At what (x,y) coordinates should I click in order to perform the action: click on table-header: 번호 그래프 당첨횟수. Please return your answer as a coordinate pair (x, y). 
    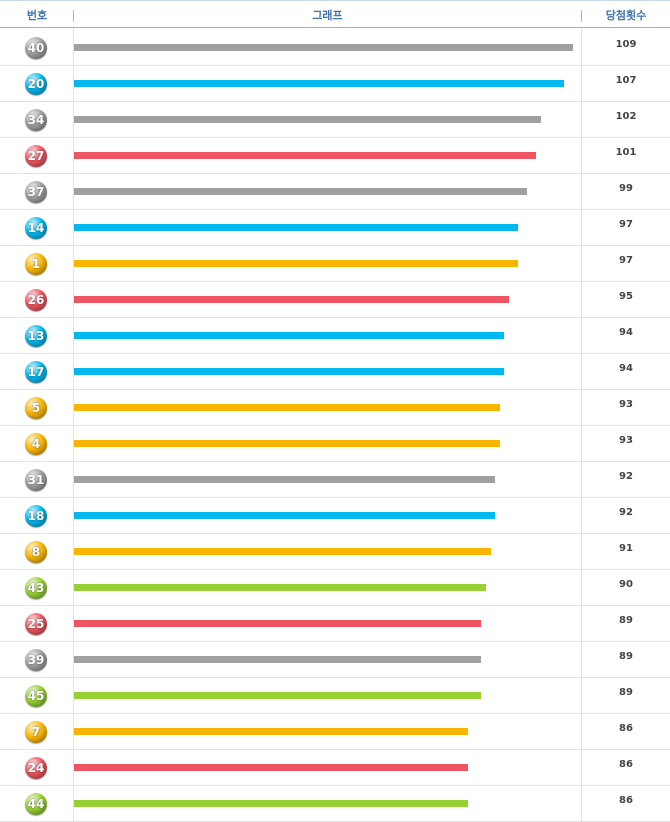
    Looking at the image, I should click on (335, 14).